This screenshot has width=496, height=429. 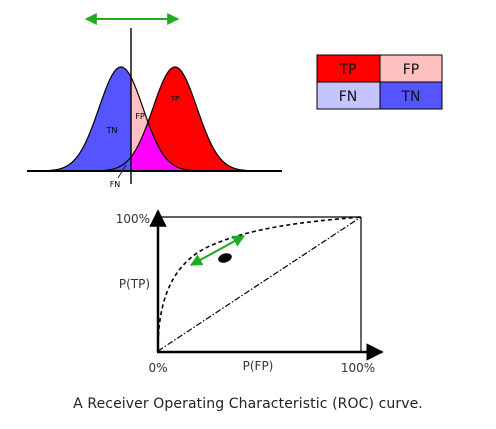 What do you see at coordinates (348, 70) in the screenshot?
I see `legend-text-tp: TP` at bounding box center [348, 70].